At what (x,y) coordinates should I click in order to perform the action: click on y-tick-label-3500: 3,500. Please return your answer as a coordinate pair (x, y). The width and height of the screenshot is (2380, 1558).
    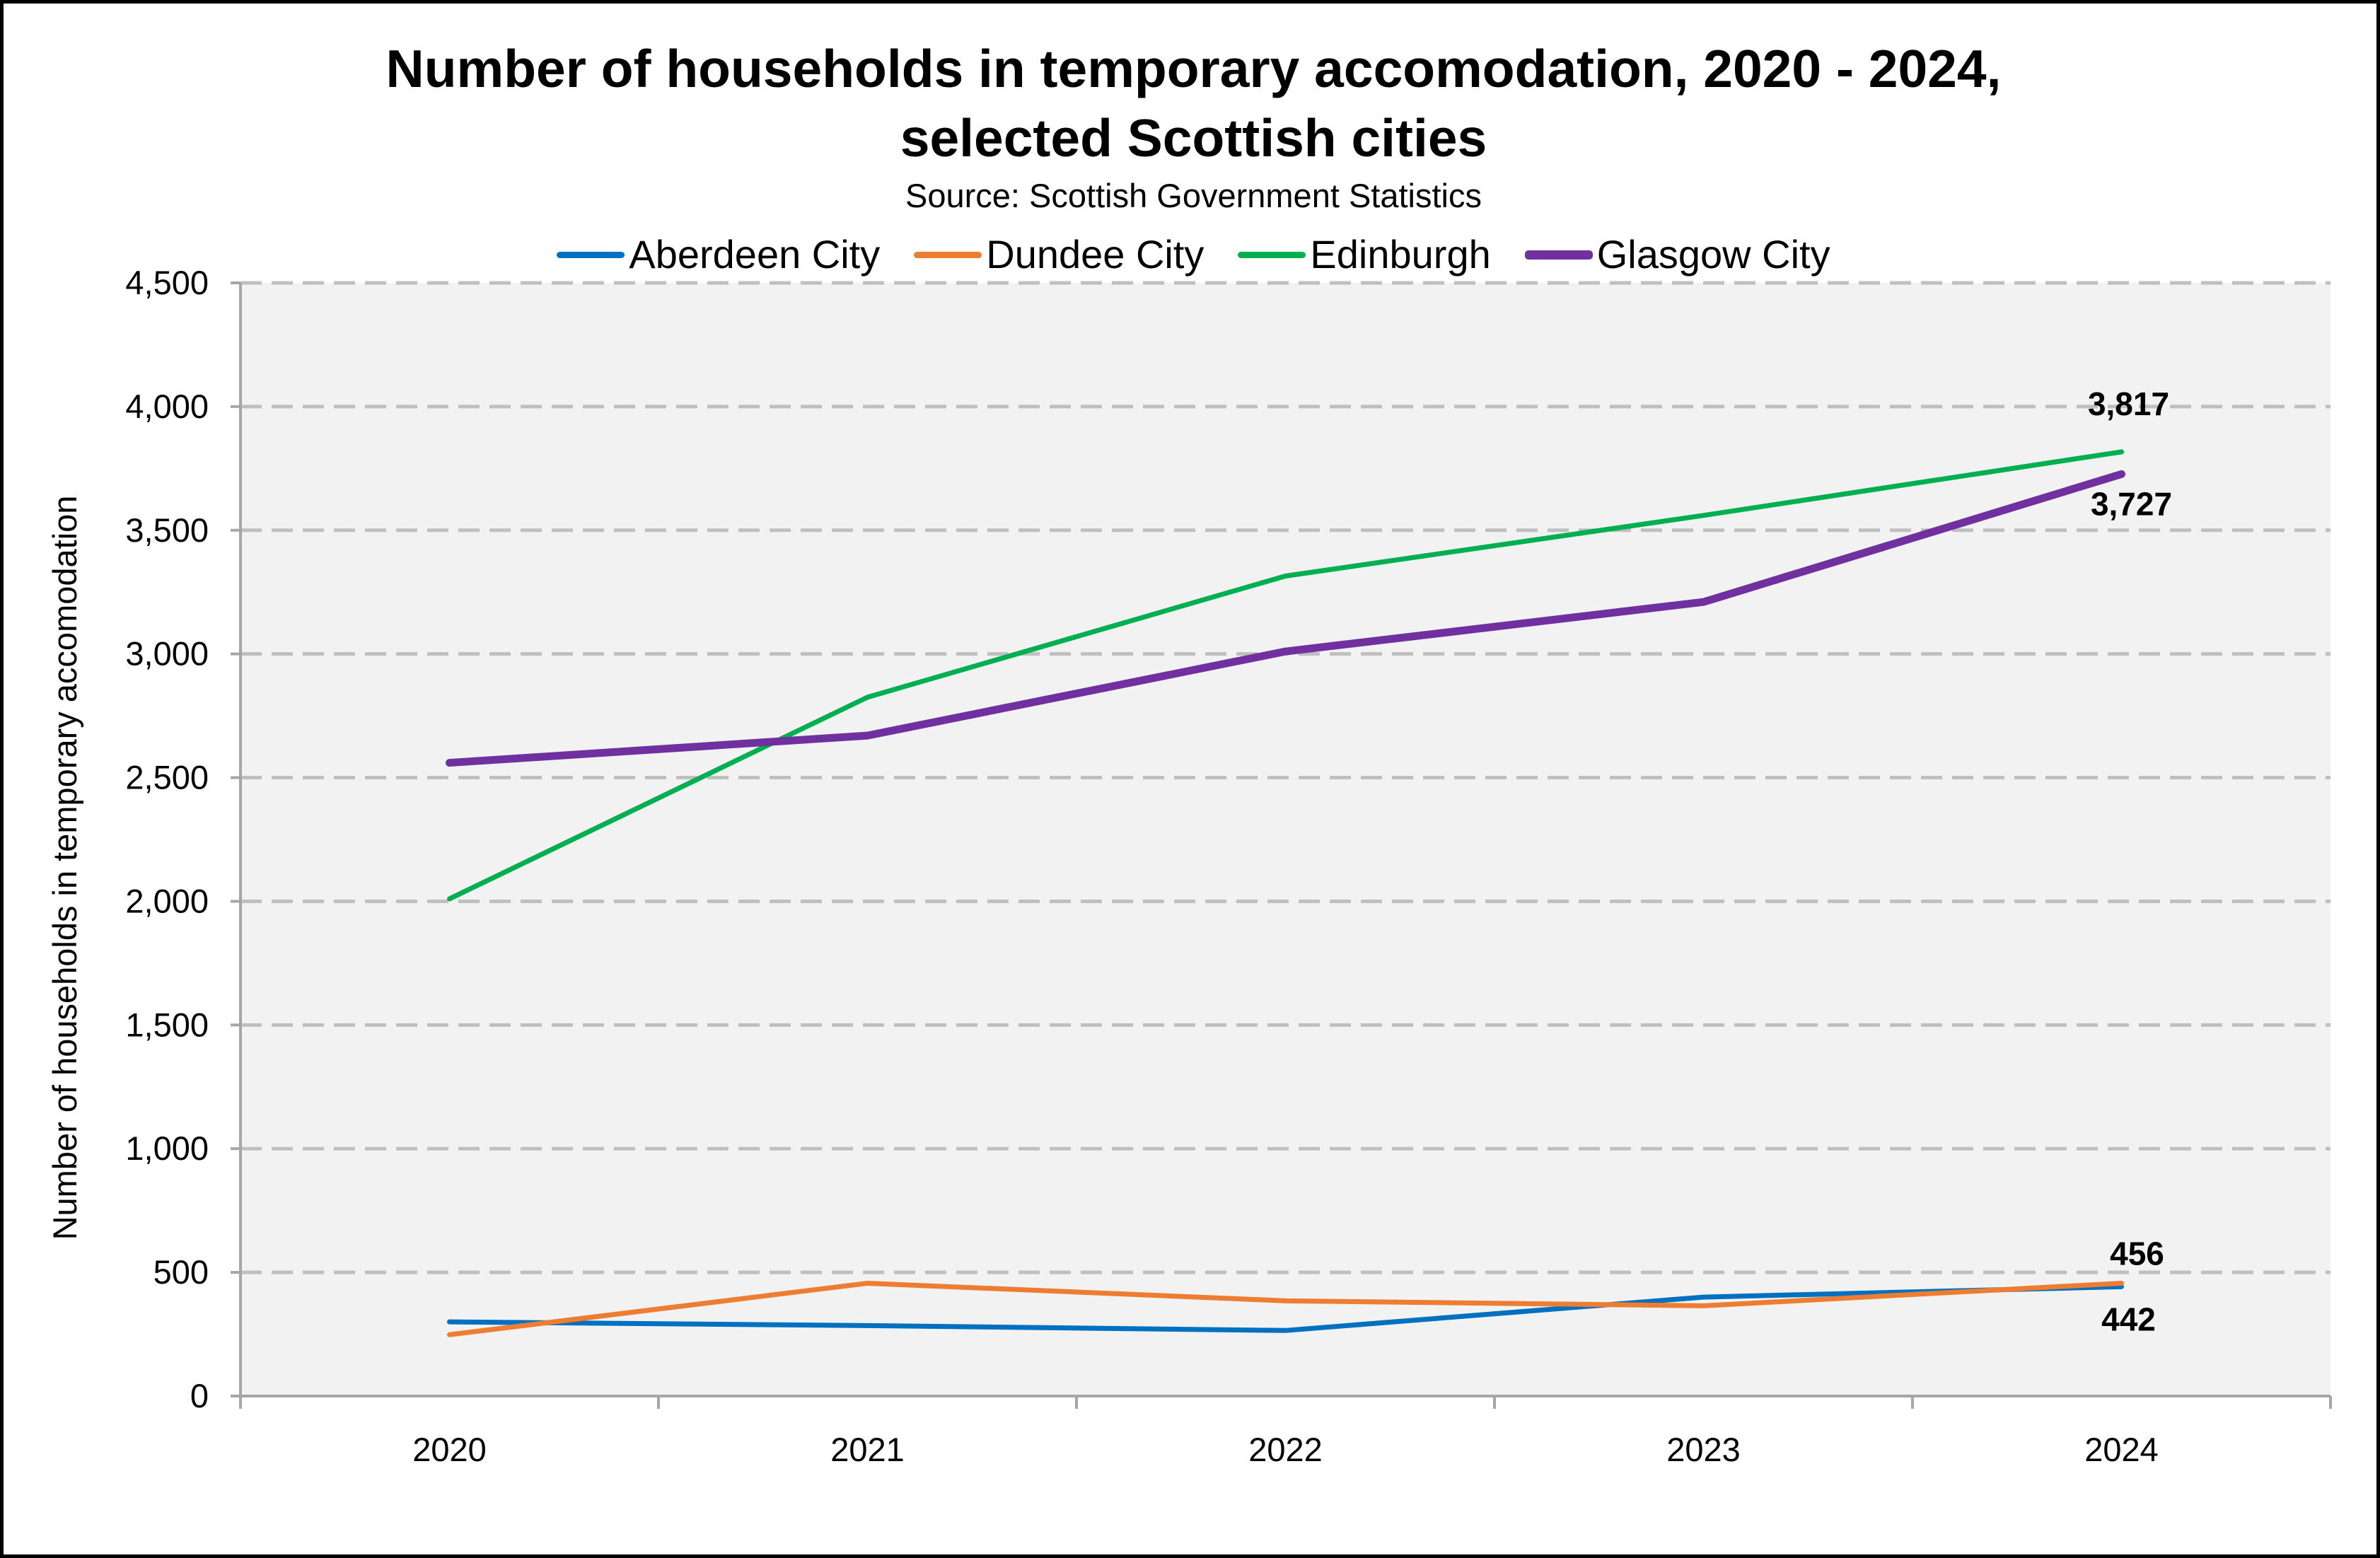
    Looking at the image, I should click on (167, 530).